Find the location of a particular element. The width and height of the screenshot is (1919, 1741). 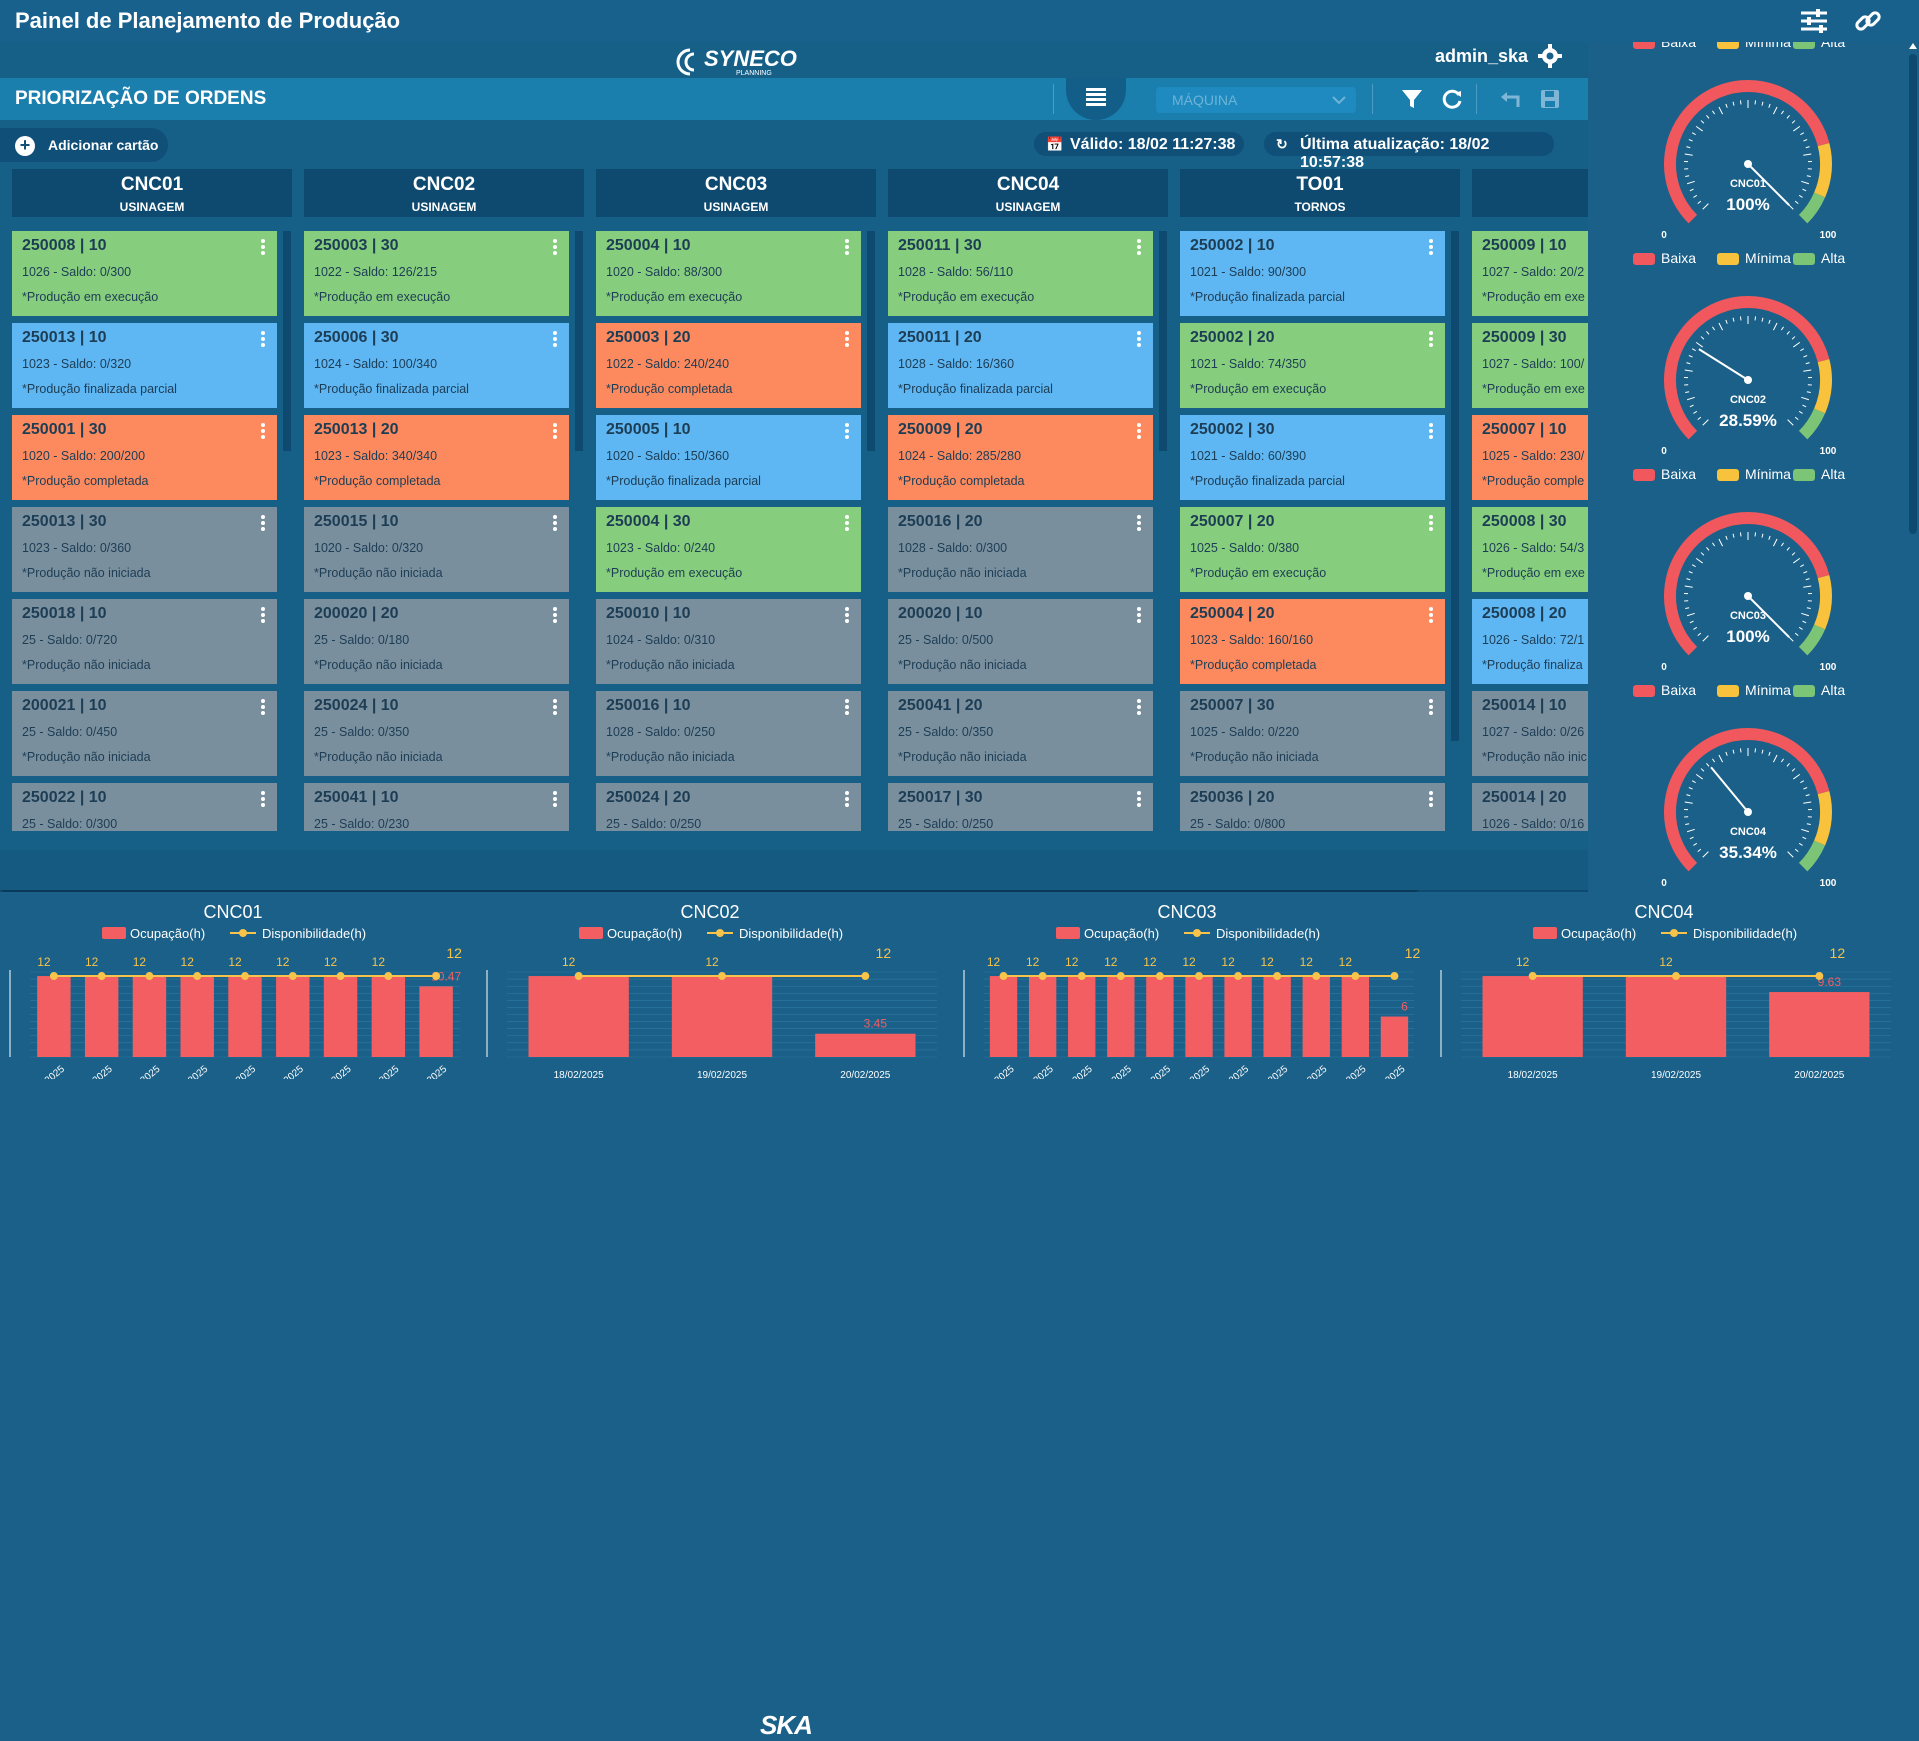

scrollbar-thumb is located at coordinates (1913, 294).